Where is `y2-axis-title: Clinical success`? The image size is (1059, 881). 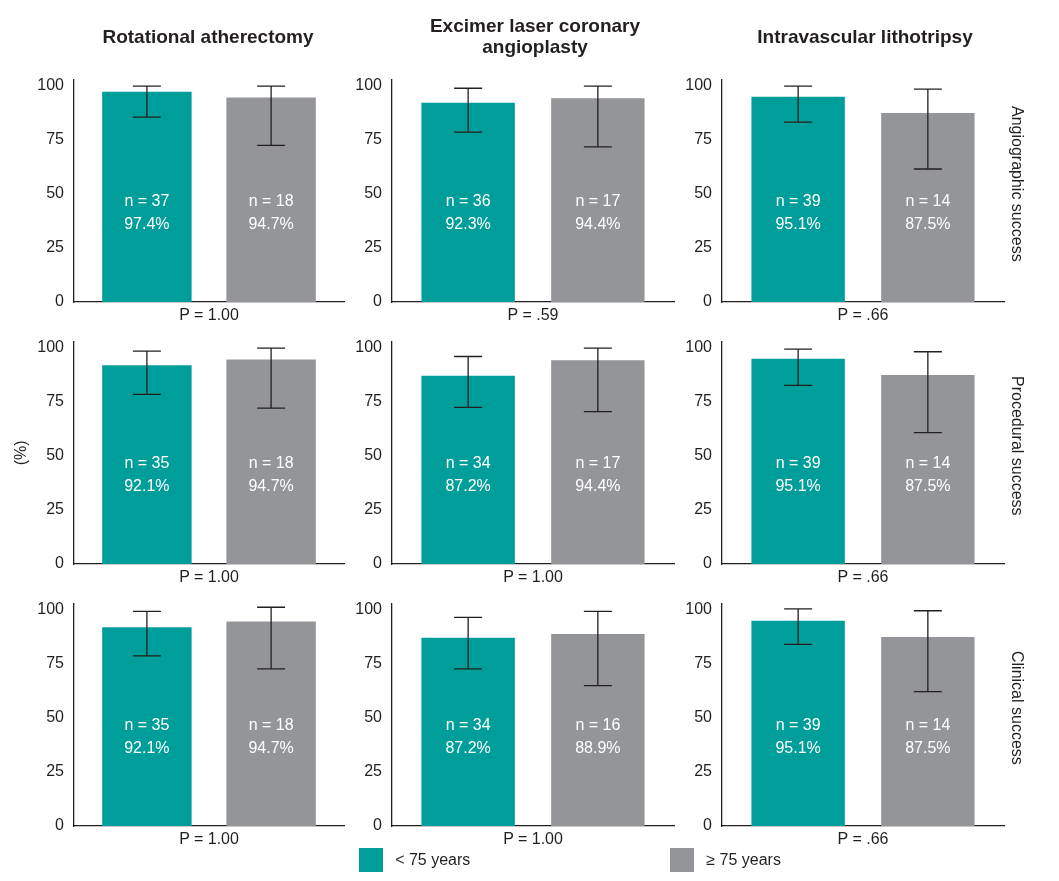 y2-axis-title: Clinical success is located at coordinates (1017, 708).